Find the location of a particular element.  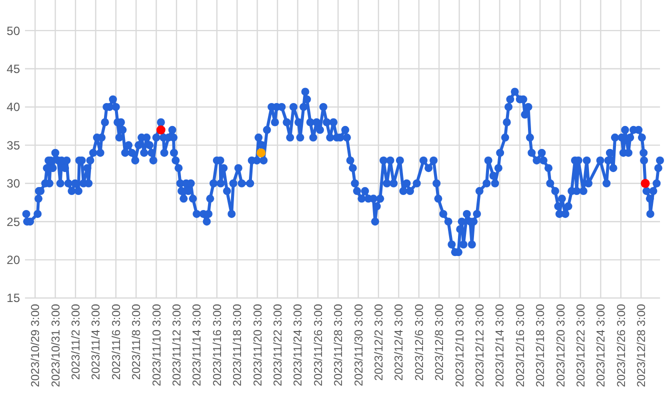

x-tick-label: 2023/11/4 3:00 is located at coordinates (96, 342).